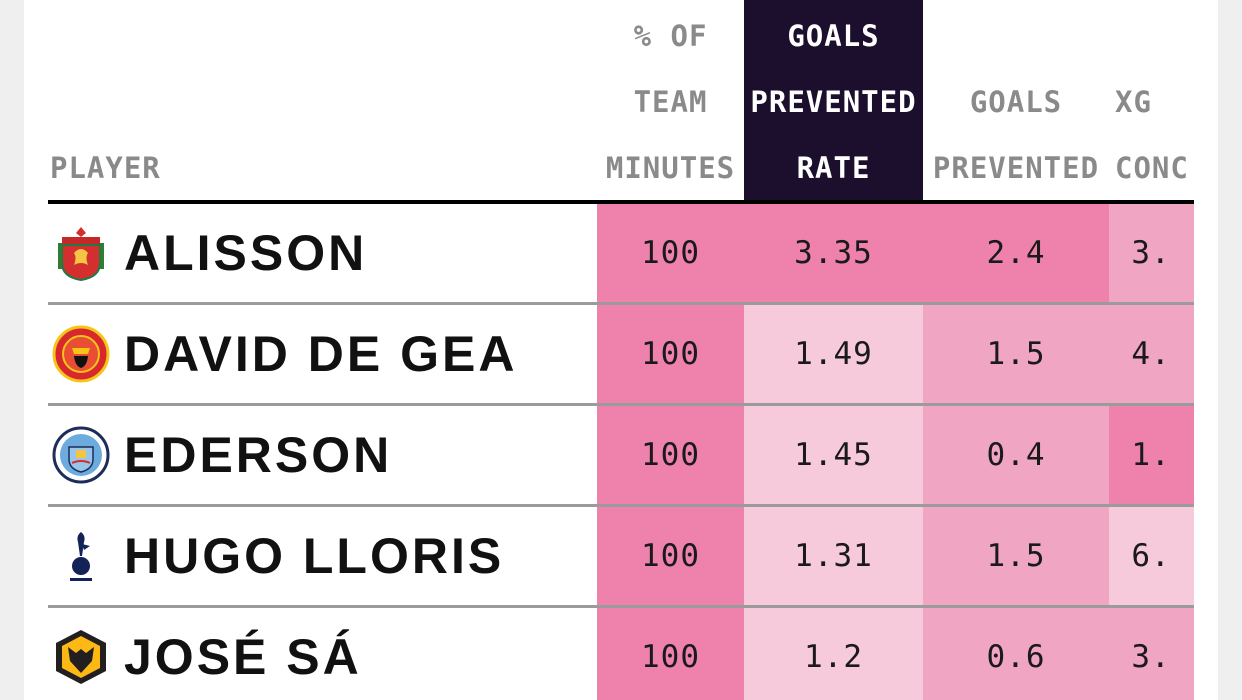  I want to click on rate-cell: 1.45, so click(833, 455).